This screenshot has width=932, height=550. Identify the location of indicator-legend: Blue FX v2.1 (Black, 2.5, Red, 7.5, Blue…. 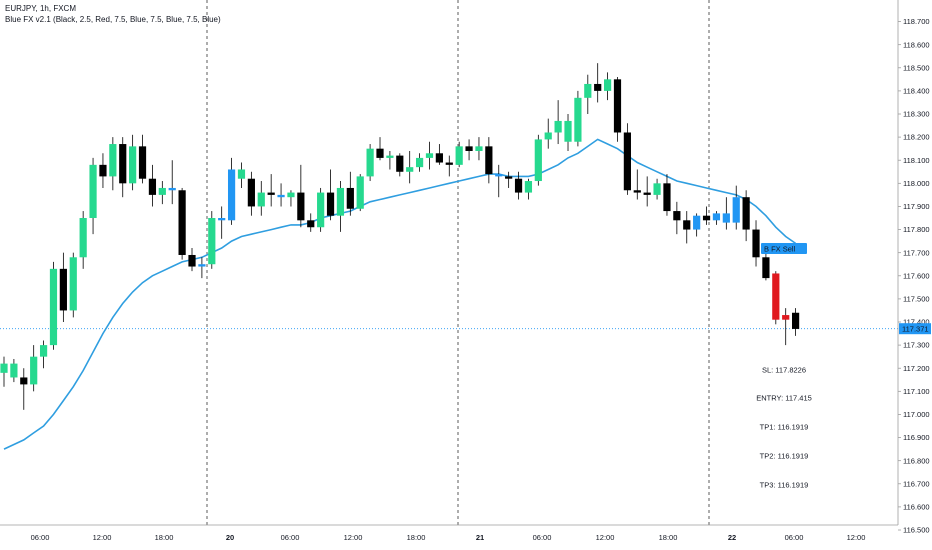
(113, 19).